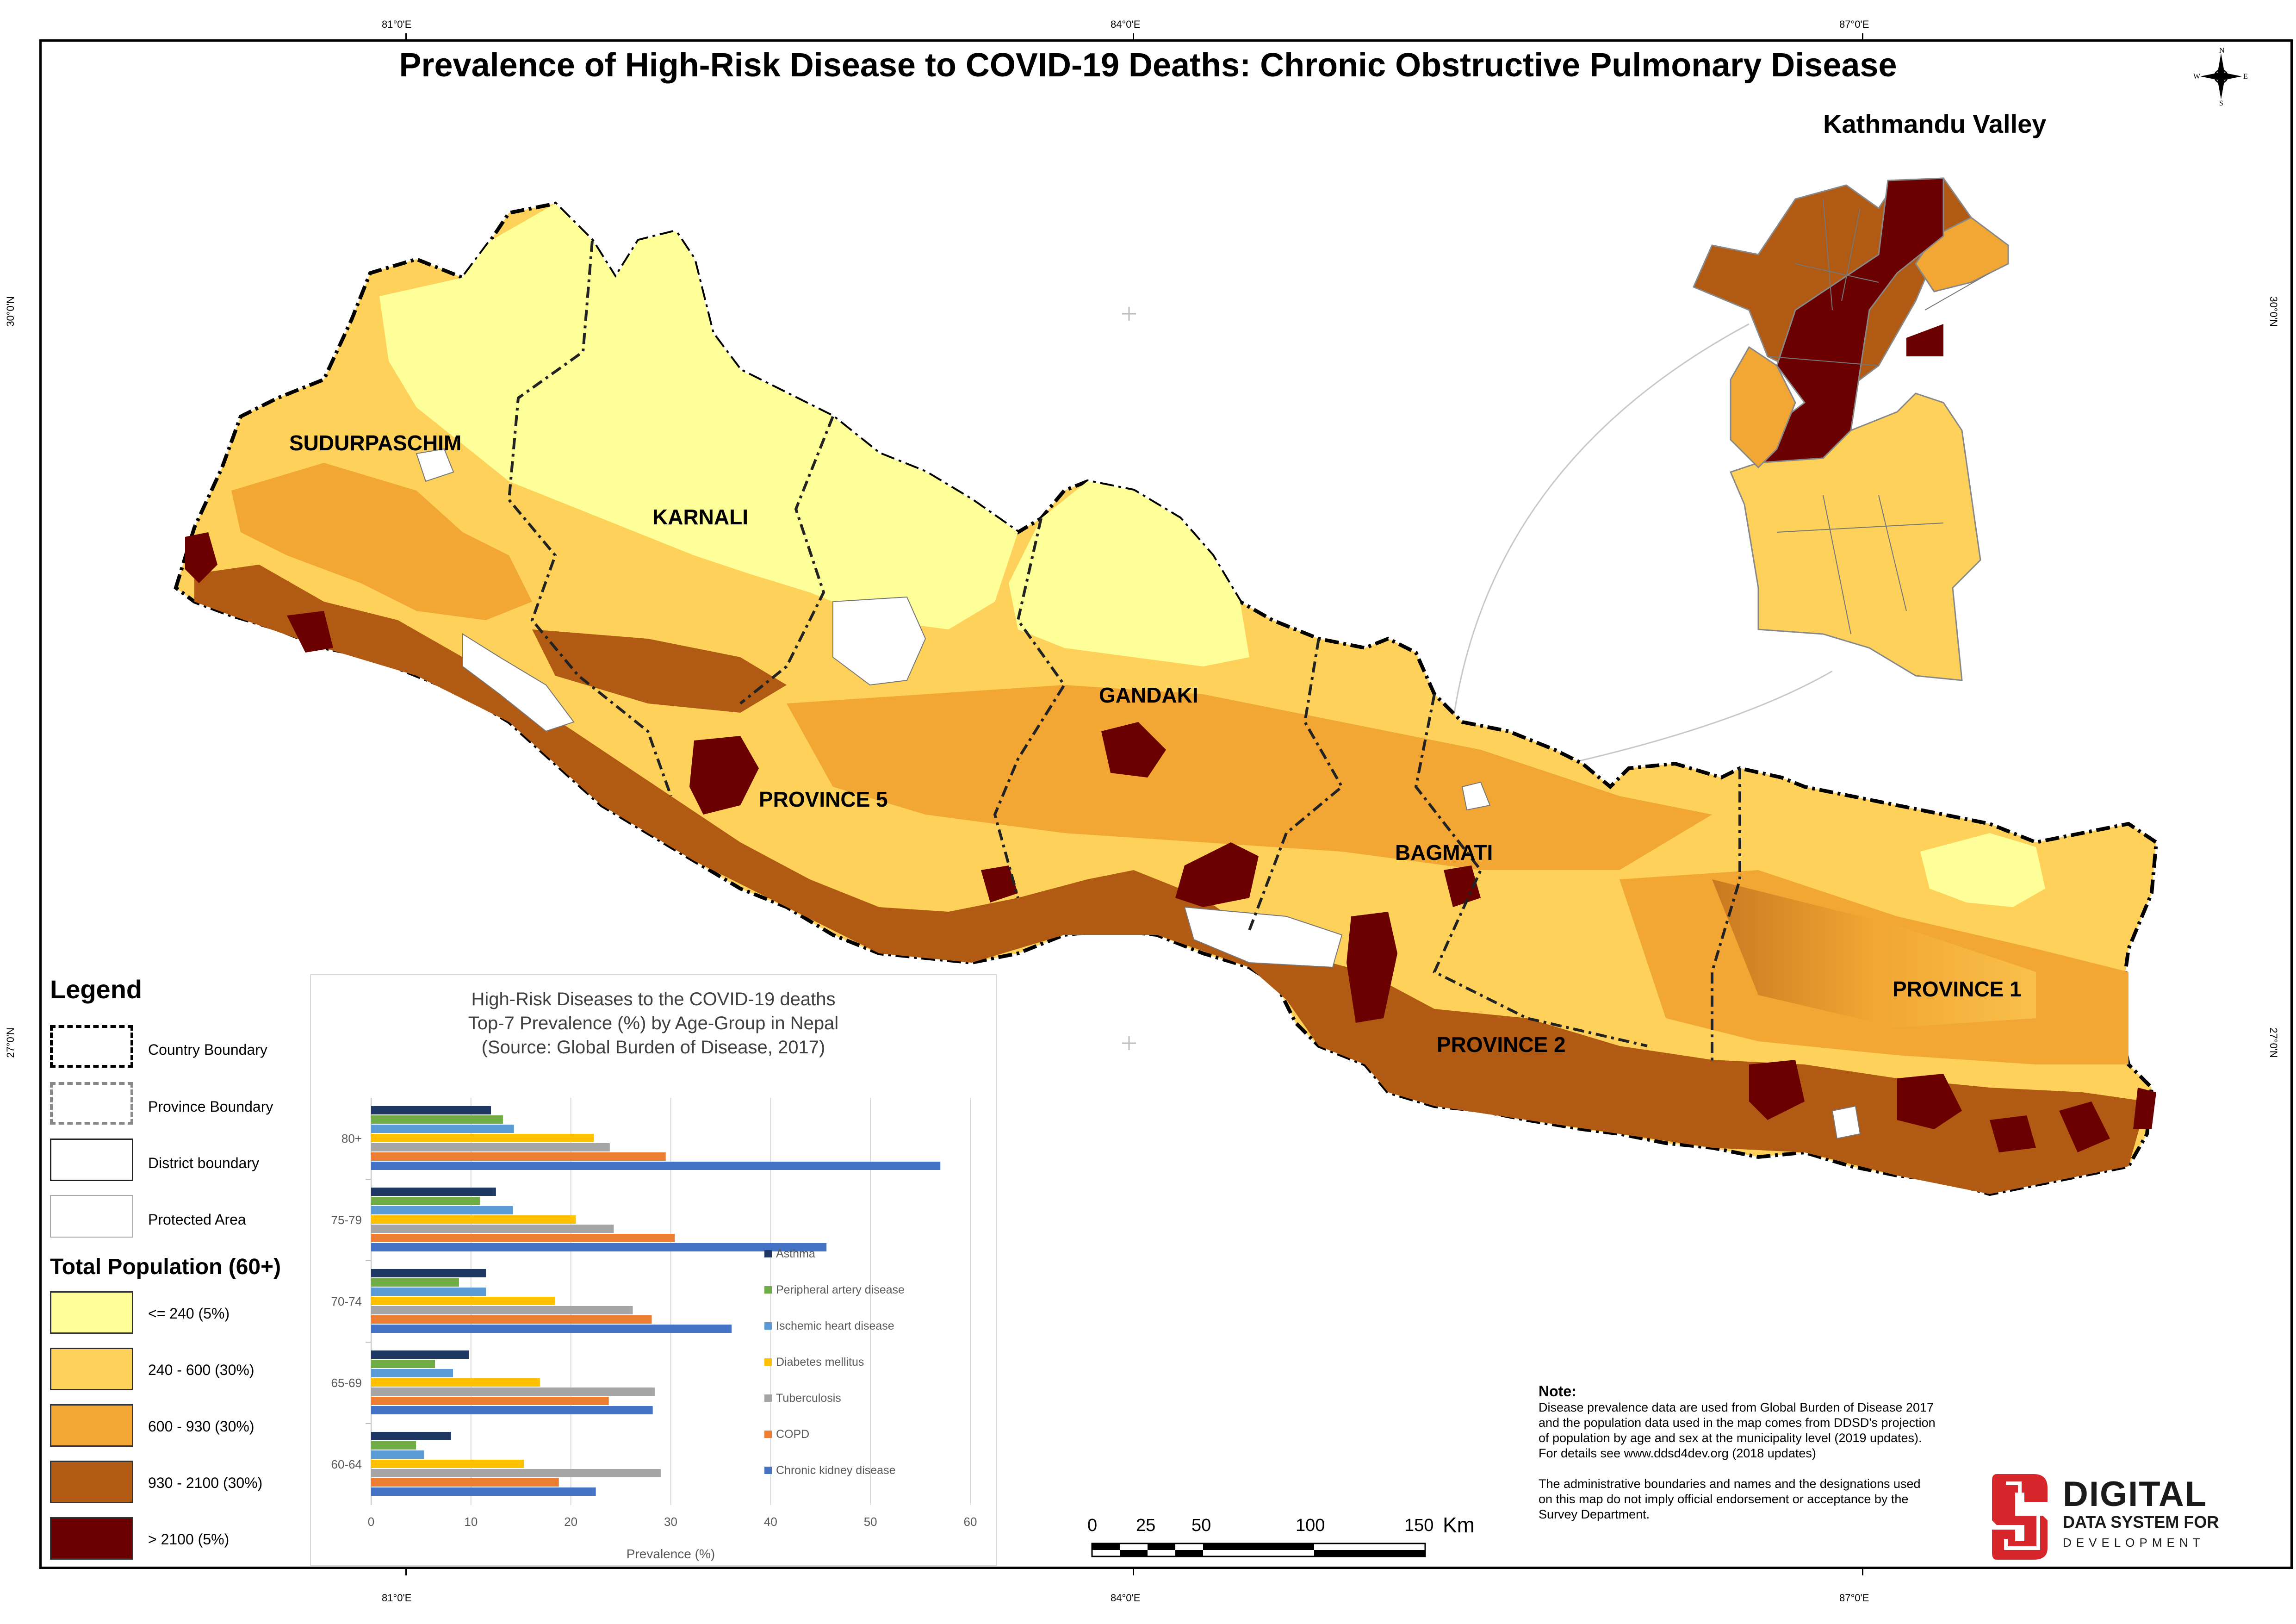 Image resolution: width=2296 pixels, height=1624 pixels. Describe the element at coordinates (347, 1383) in the screenshot. I see `chart-category-label: 65-69` at that location.